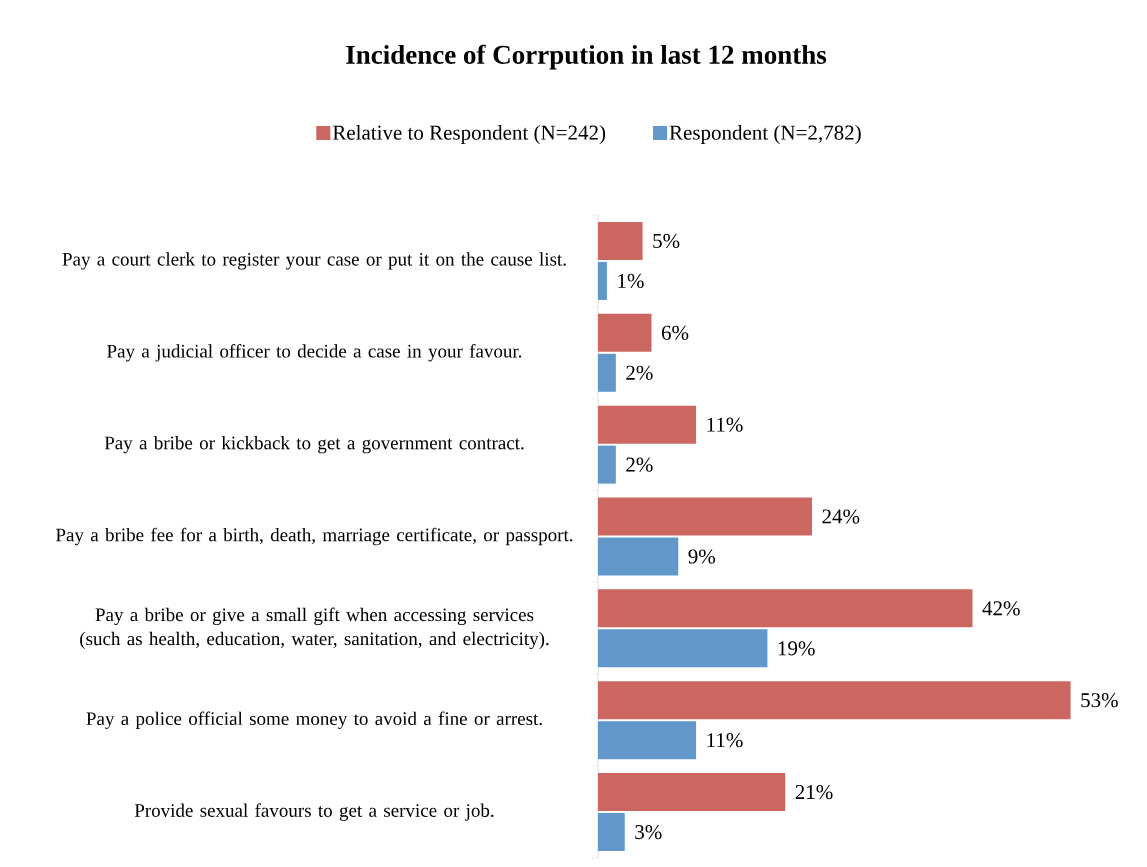 This screenshot has height=867, width=1147. Describe the element at coordinates (796, 648) in the screenshot. I see `data-label: 19%` at that location.